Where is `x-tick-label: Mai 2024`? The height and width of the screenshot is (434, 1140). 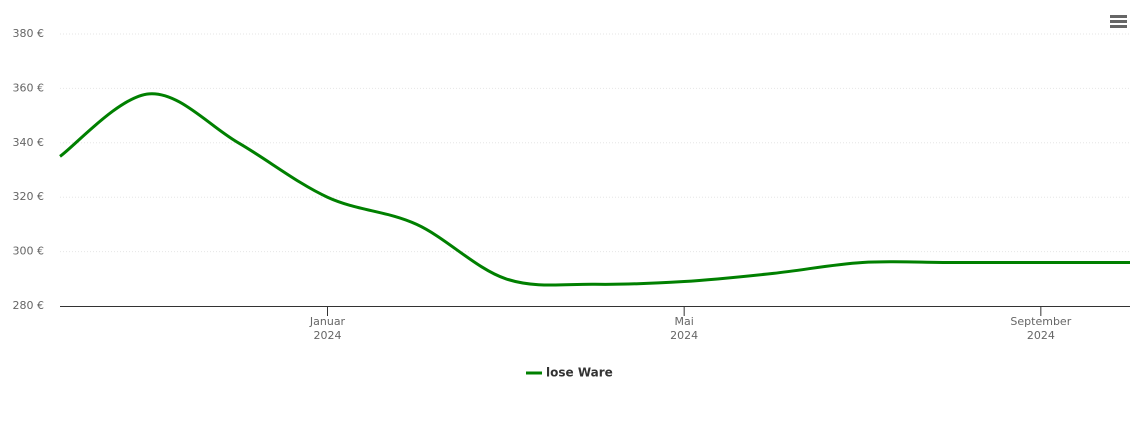 x-tick-label: Mai 2024 is located at coordinates (684, 328).